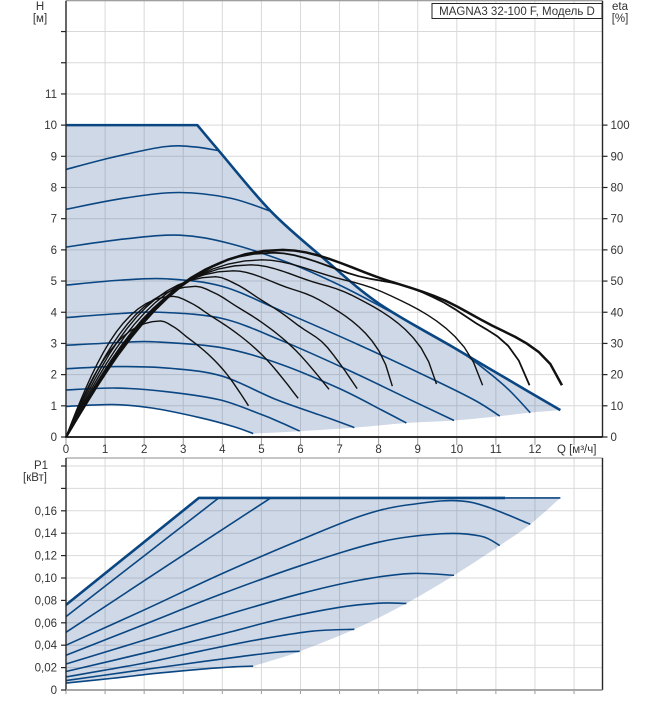 This screenshot has height=705, width=658. I want to click on svg-text: MAGNA3 32-100 F, Модель D, so click(517, 12).